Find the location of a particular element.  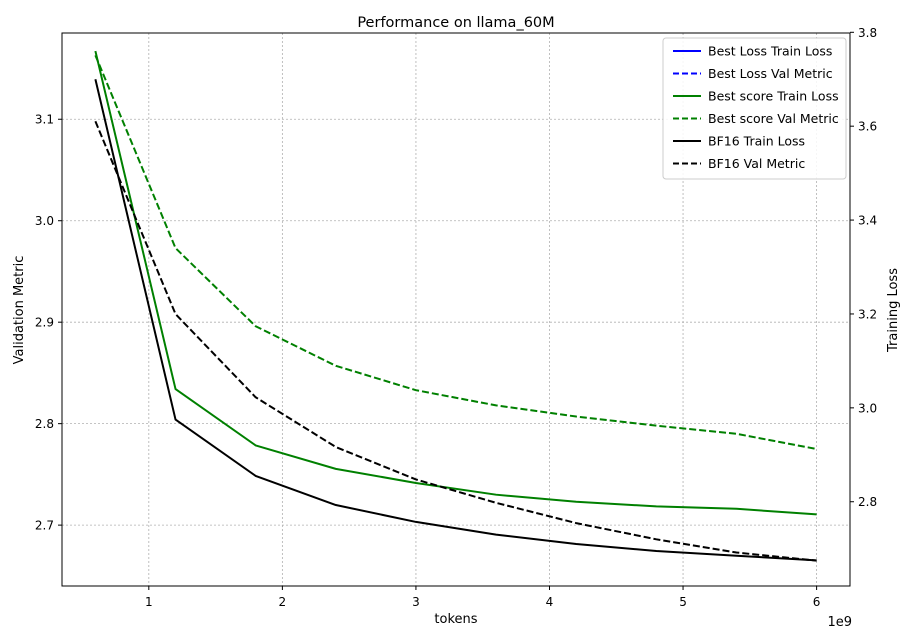

x-tick-label: 5 is located at coordinates (683, 602).